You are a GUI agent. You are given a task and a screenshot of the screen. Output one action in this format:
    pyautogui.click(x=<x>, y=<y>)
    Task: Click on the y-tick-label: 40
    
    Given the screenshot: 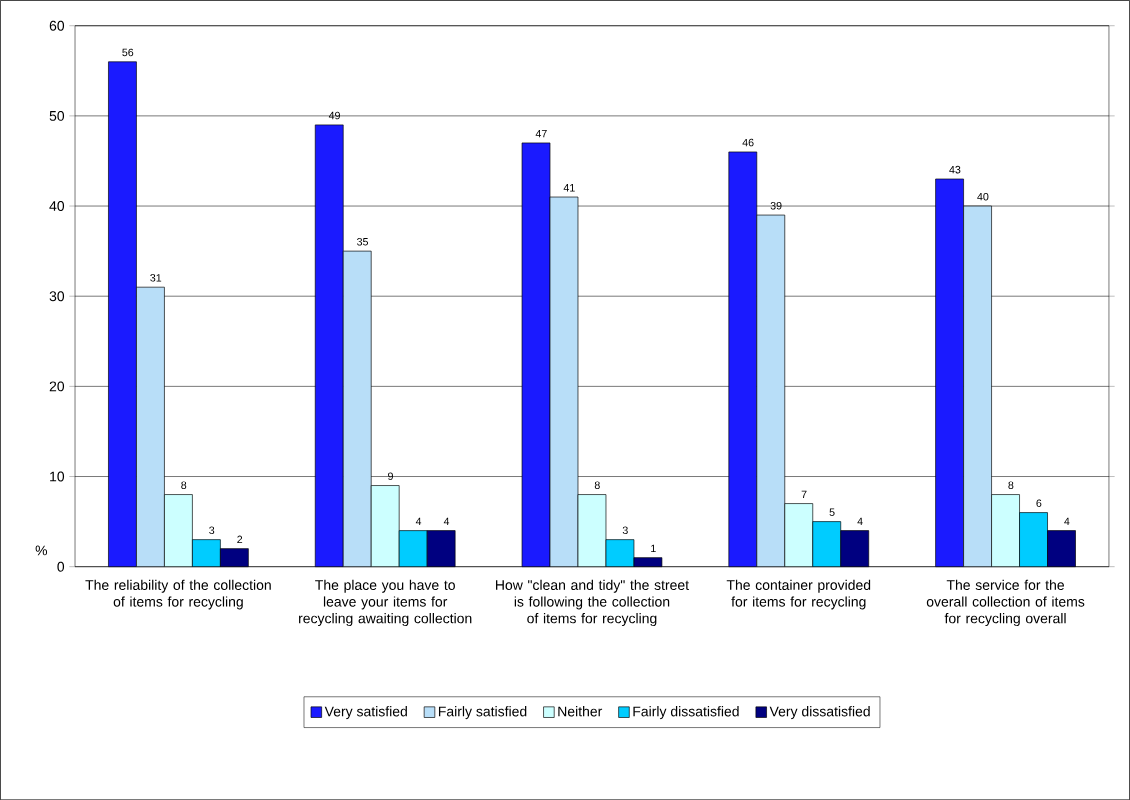 What is the action you would take?
    pyautogui.click(x=57, y=205)
    